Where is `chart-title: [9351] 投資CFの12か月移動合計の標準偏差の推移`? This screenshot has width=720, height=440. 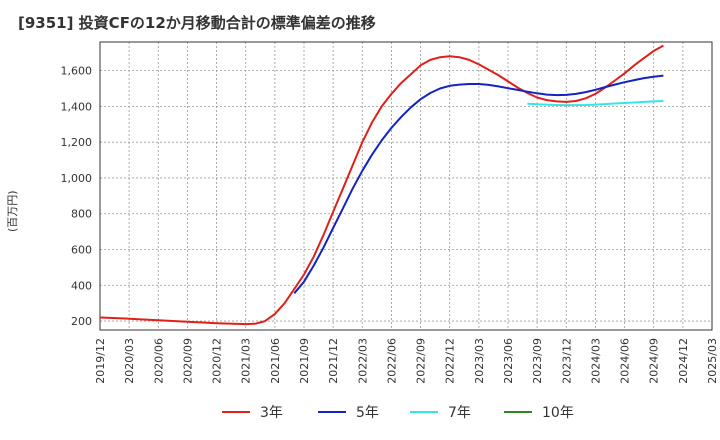
chart-title: [9351] 投資CFの12か月移動合計の標準偏差の推移 is located at coordinates (197, 23).